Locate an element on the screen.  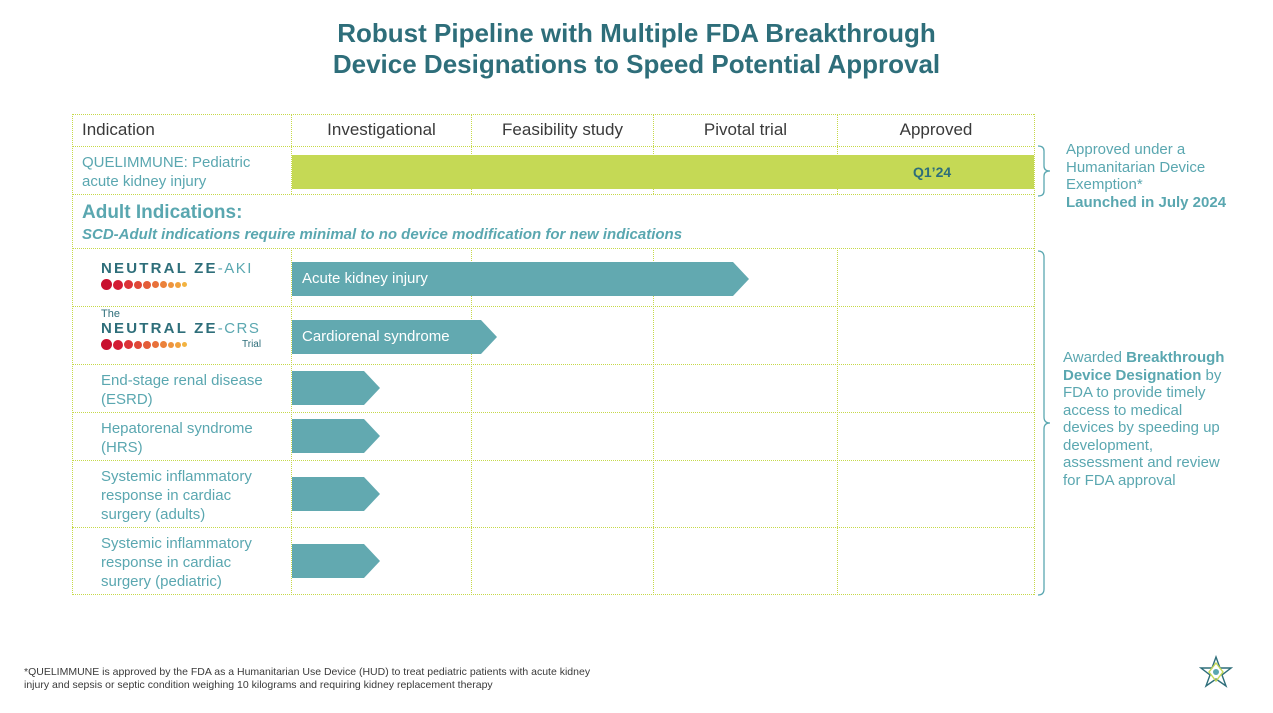
neutralize-aki-logo: NEUTRAL ZE-AKI is located at coordinates (177, 275).